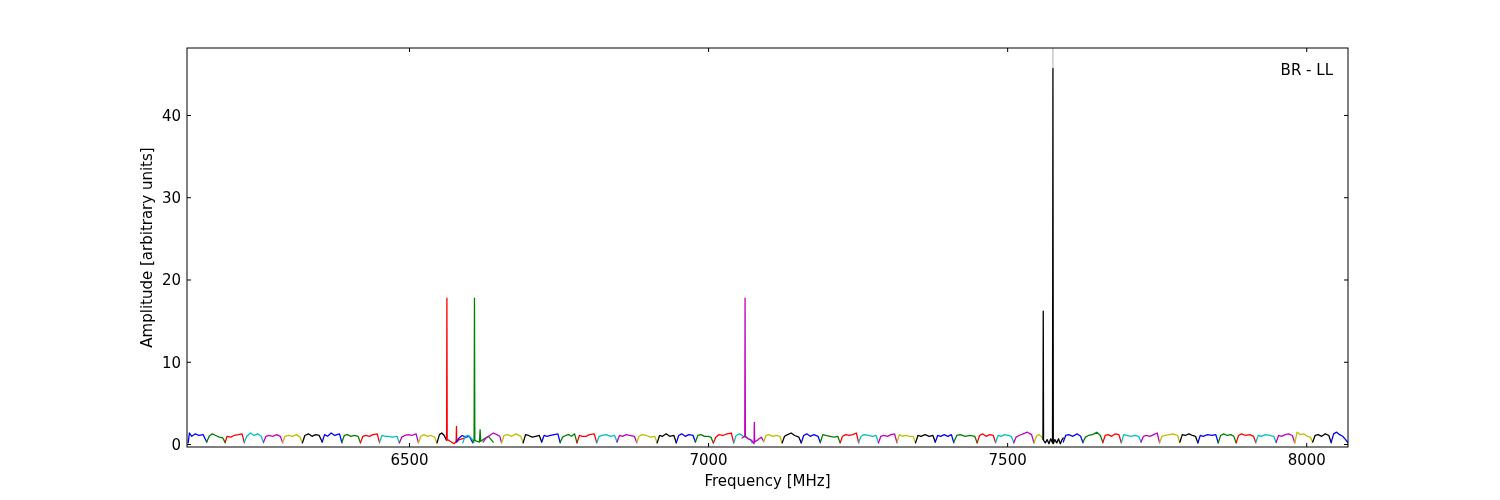  I want to click on y-axis-title: Amplitude [arbitrary units], so click(147, 247).